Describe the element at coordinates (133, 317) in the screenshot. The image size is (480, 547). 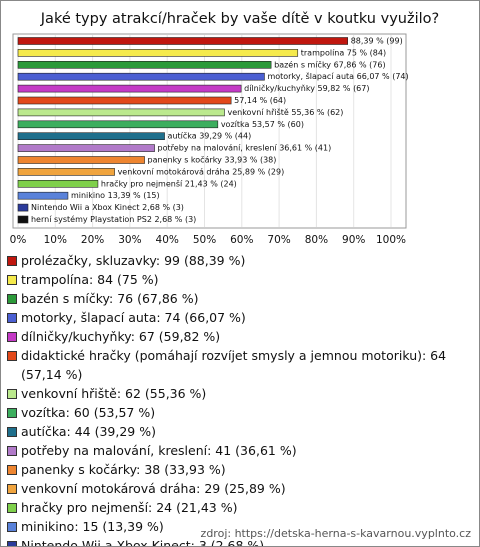
I see `legend-label: motorky, šlapací auta: 74 (66,07 %)` at that location.